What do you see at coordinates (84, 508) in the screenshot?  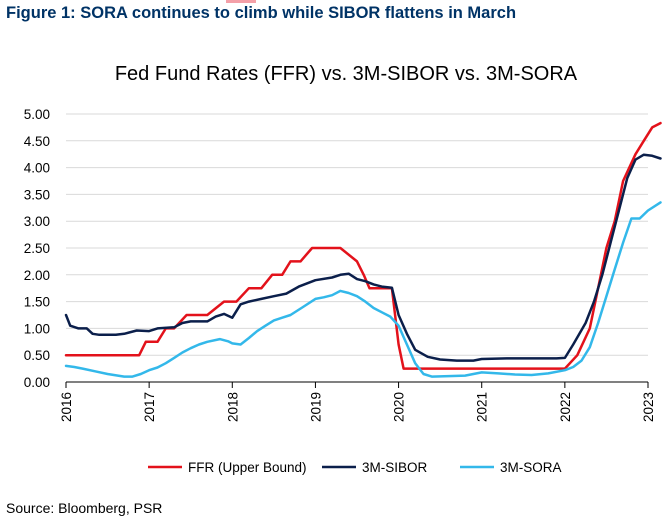 I see `source-note: Source: Bloomberg, PSR` at bounding box center [84, 508].